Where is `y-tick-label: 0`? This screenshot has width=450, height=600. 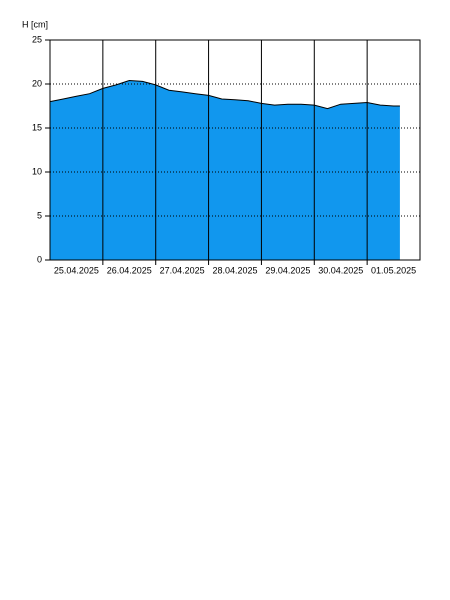 y-tick-label: 0 is located at coordinates (39, 259).